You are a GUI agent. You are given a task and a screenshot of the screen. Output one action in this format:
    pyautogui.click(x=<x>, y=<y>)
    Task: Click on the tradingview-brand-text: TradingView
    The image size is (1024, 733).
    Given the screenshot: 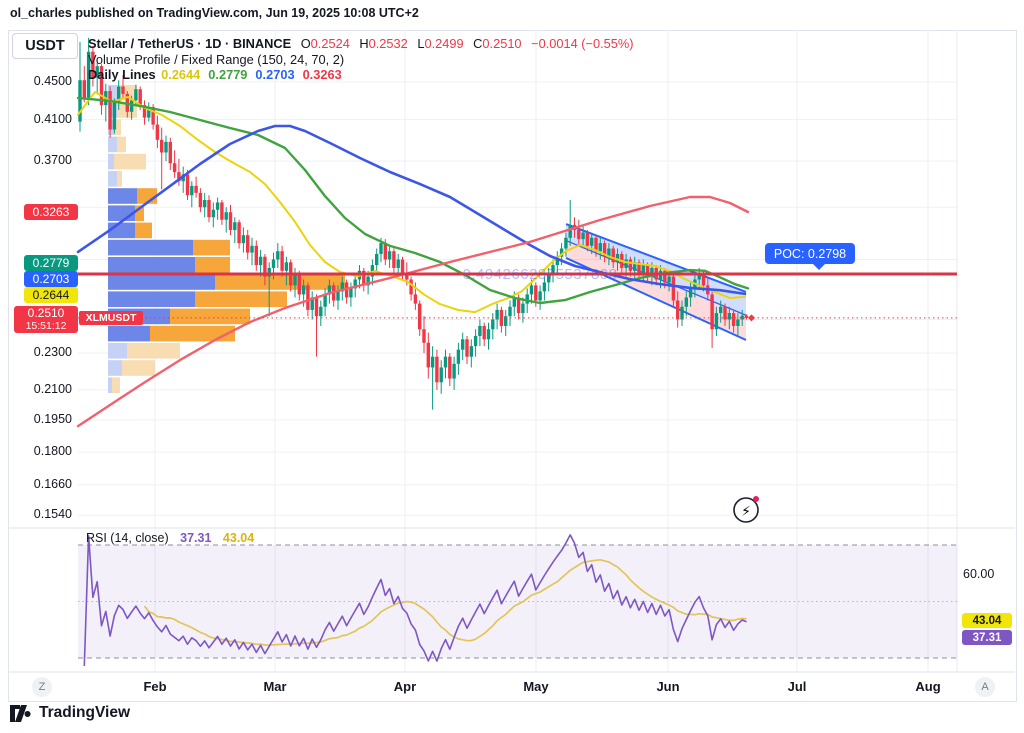 What is the action you would take?
    pyautogui.click(x=85, y=712)
    